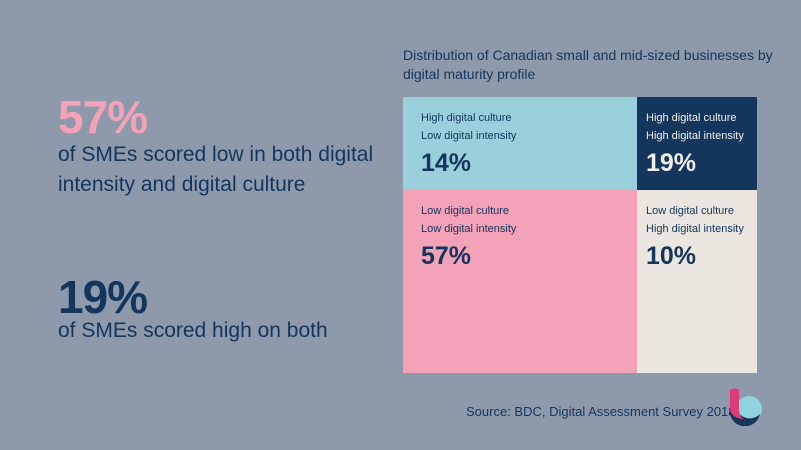  I want to click on cell-value: 57%, so click(446, 256).